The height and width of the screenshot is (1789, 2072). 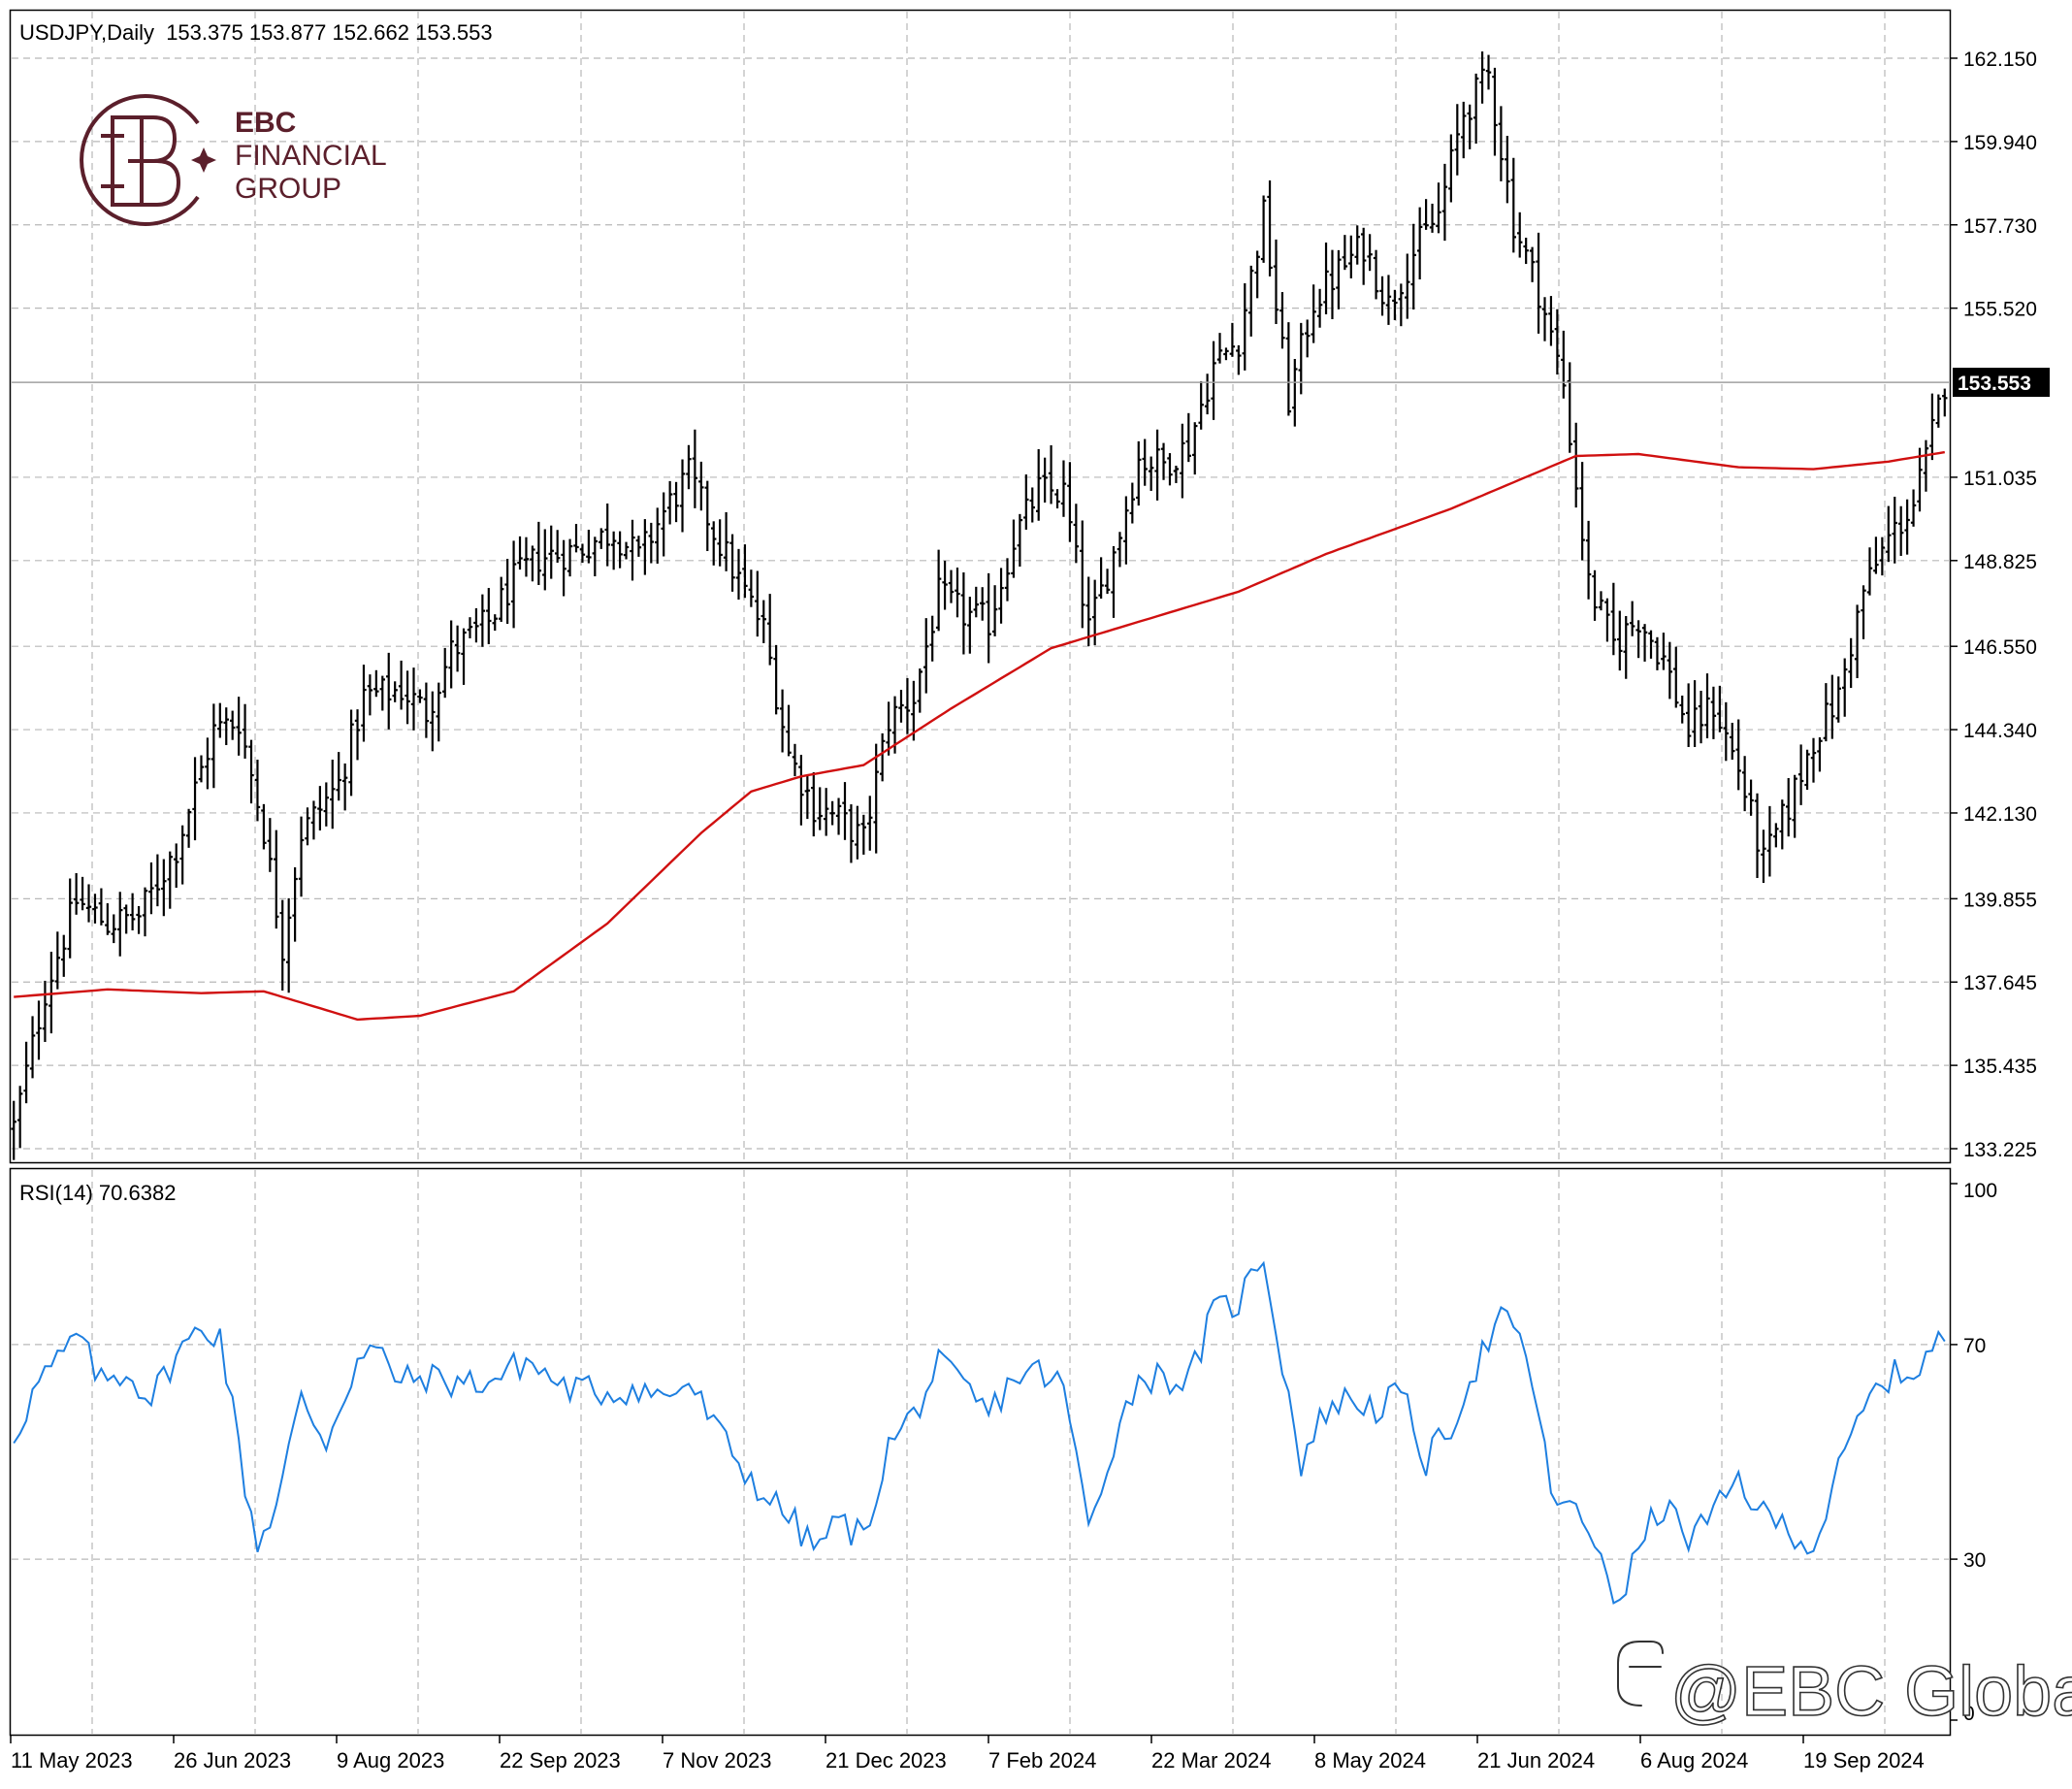 What do you see at coordinates (886, 1761) in the screenshot?
I see `date-tick-label: 21 Dec 2023` at bounding box center [886, 1761].